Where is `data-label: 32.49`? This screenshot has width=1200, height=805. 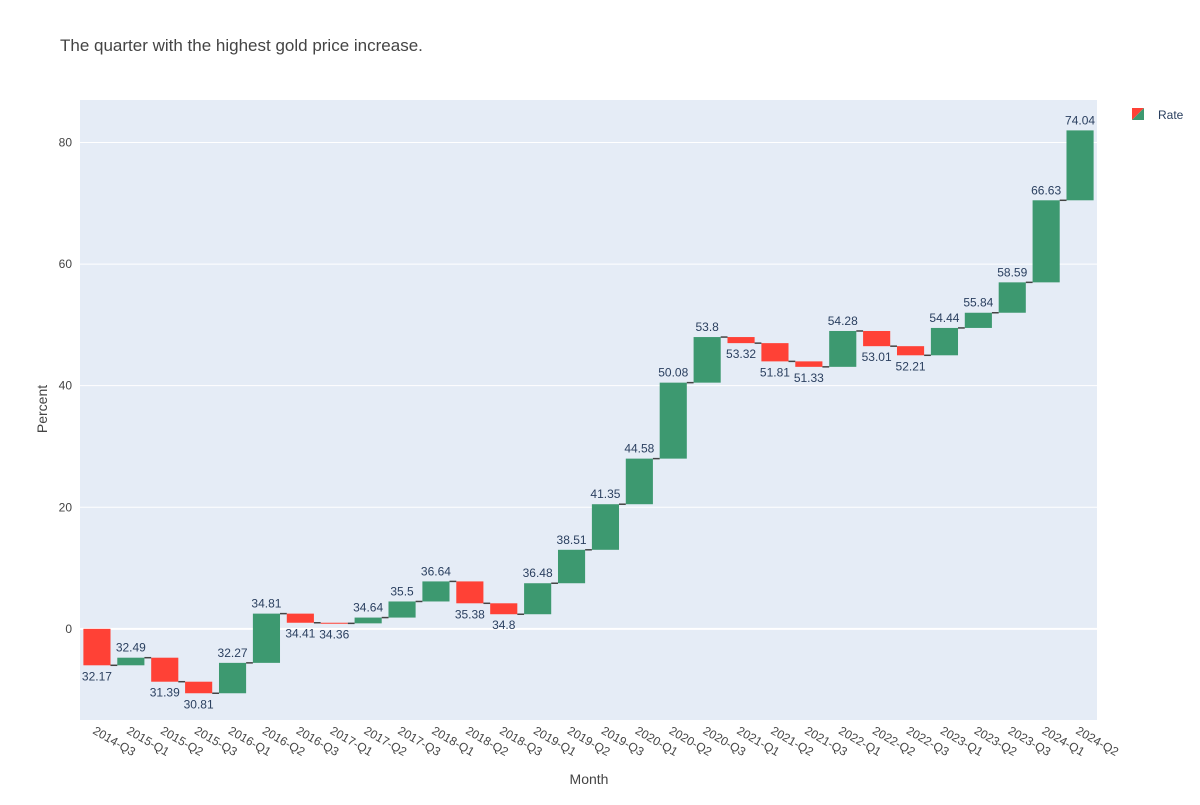 data-label: 32.49 is located at coordinates (131, 648).